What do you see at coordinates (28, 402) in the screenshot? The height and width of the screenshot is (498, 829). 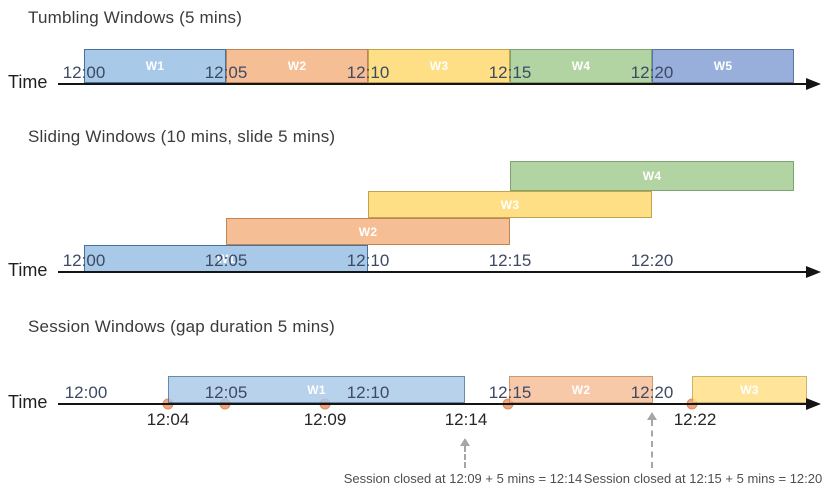 I see `session-time-axis-label: Time` at bounding box center [28, 402].